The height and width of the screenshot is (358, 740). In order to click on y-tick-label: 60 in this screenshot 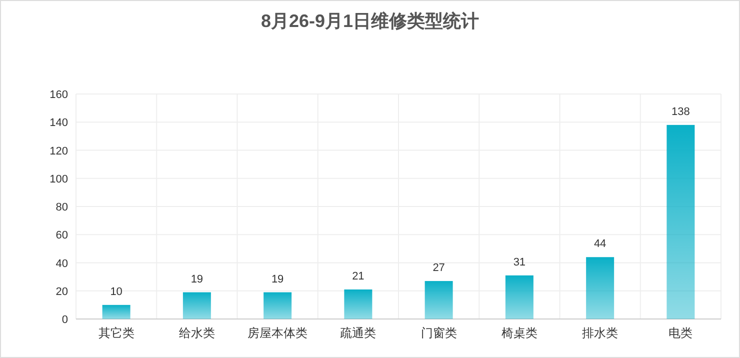, I will do `click(62, 236)`.